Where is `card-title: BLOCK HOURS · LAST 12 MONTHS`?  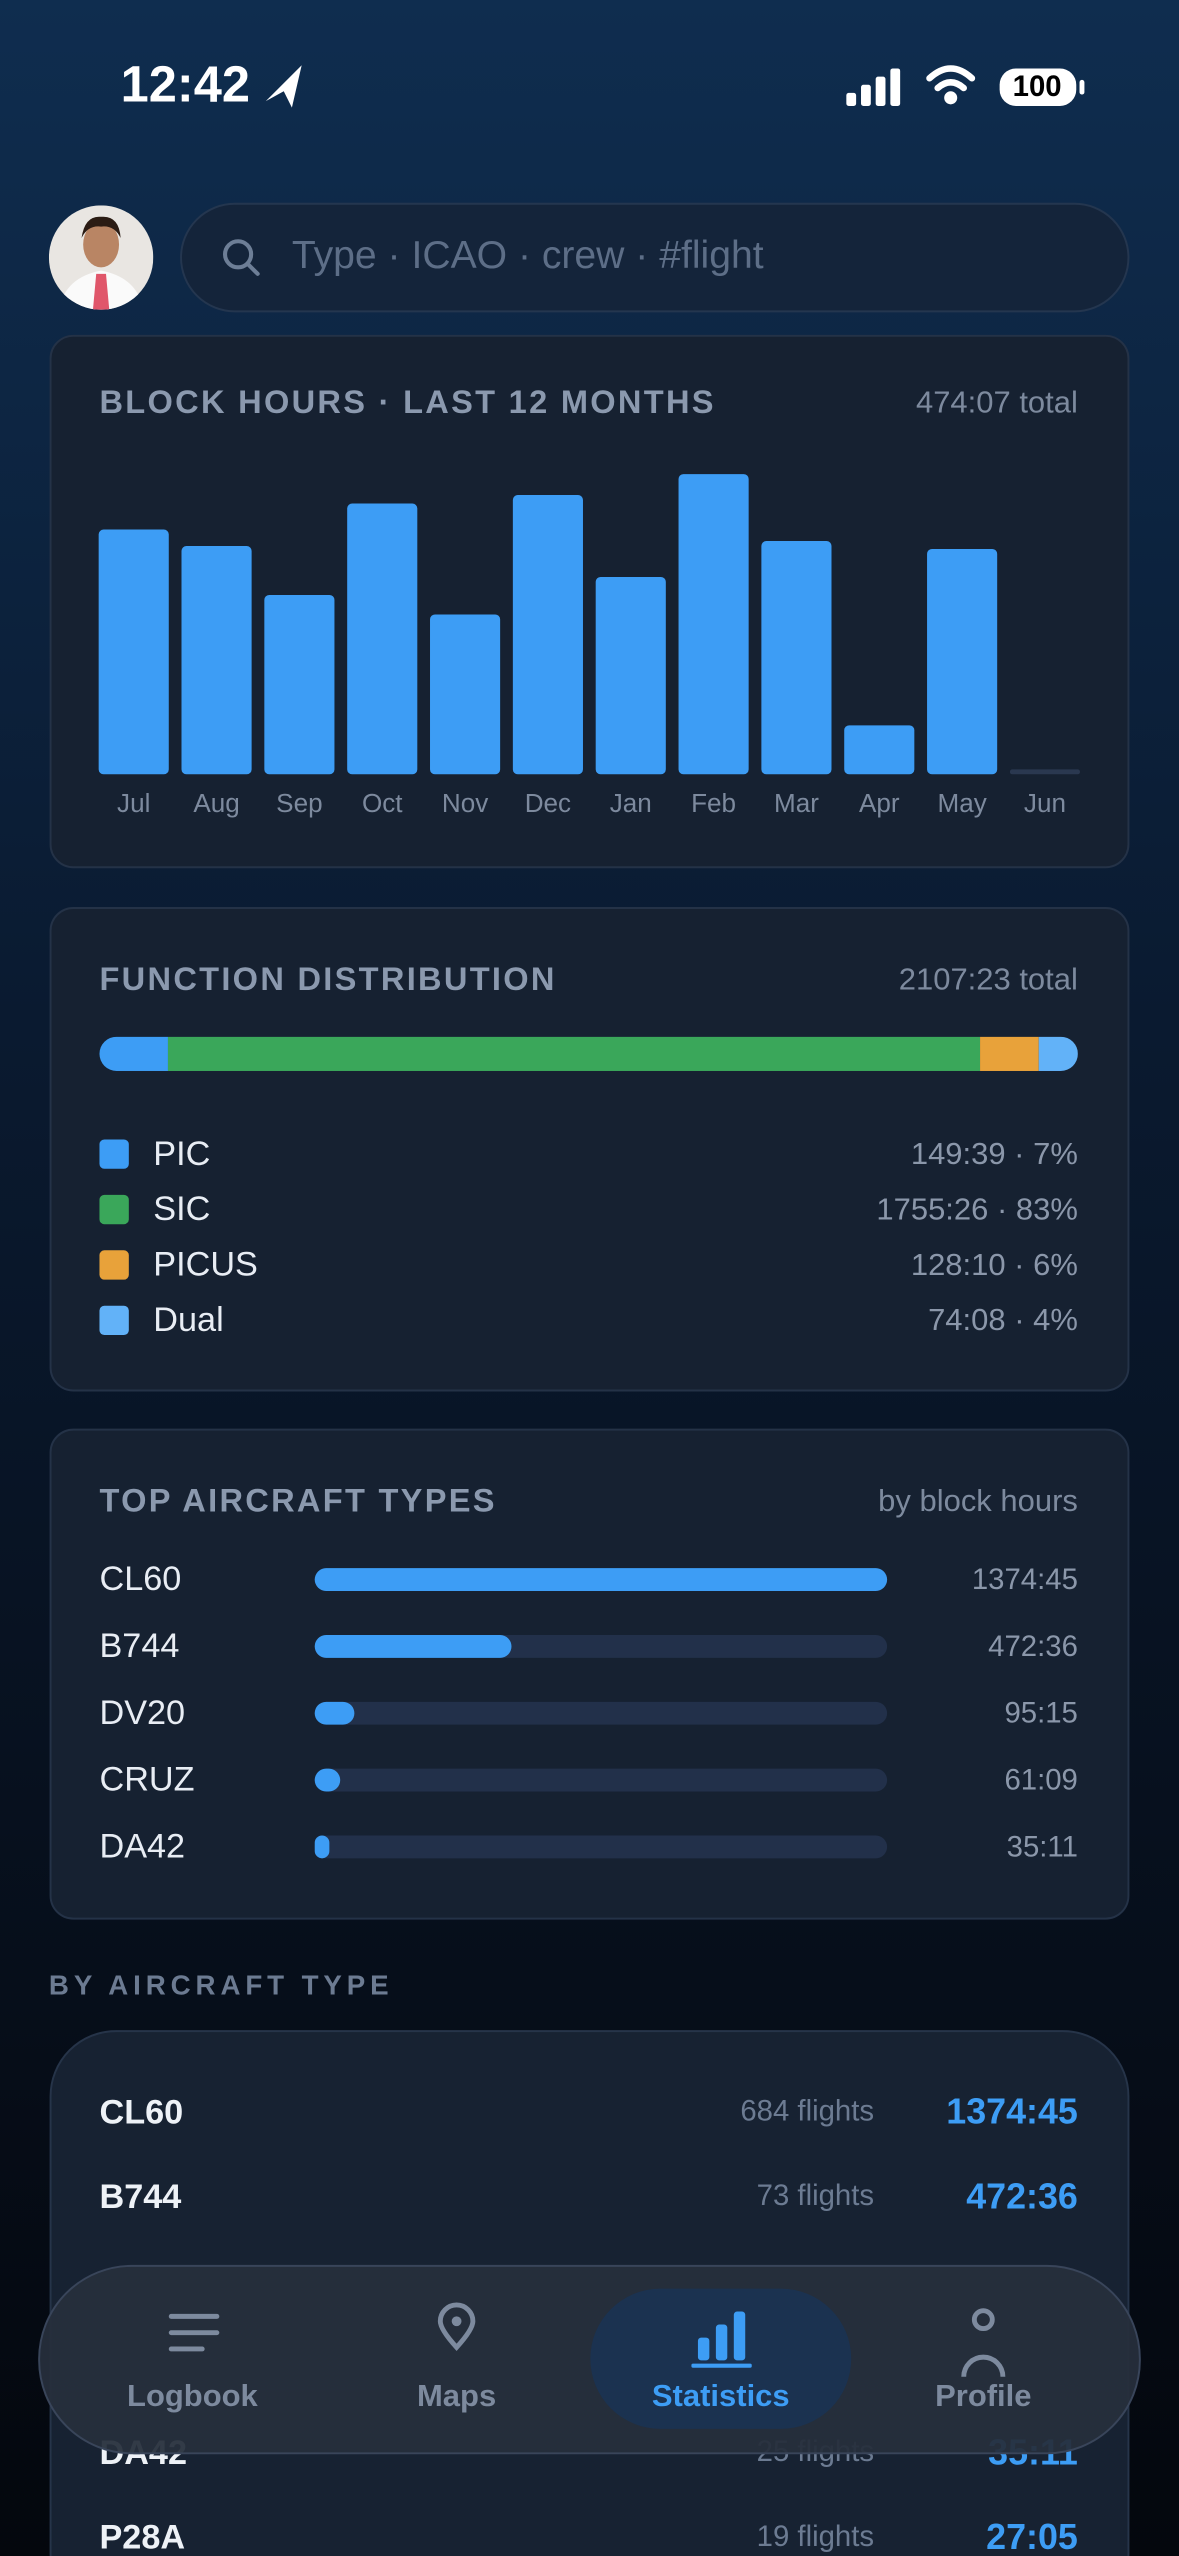
card-title: BLOCK HOURS · LAST 12 MONTHS is located at coordinates (407, 401).